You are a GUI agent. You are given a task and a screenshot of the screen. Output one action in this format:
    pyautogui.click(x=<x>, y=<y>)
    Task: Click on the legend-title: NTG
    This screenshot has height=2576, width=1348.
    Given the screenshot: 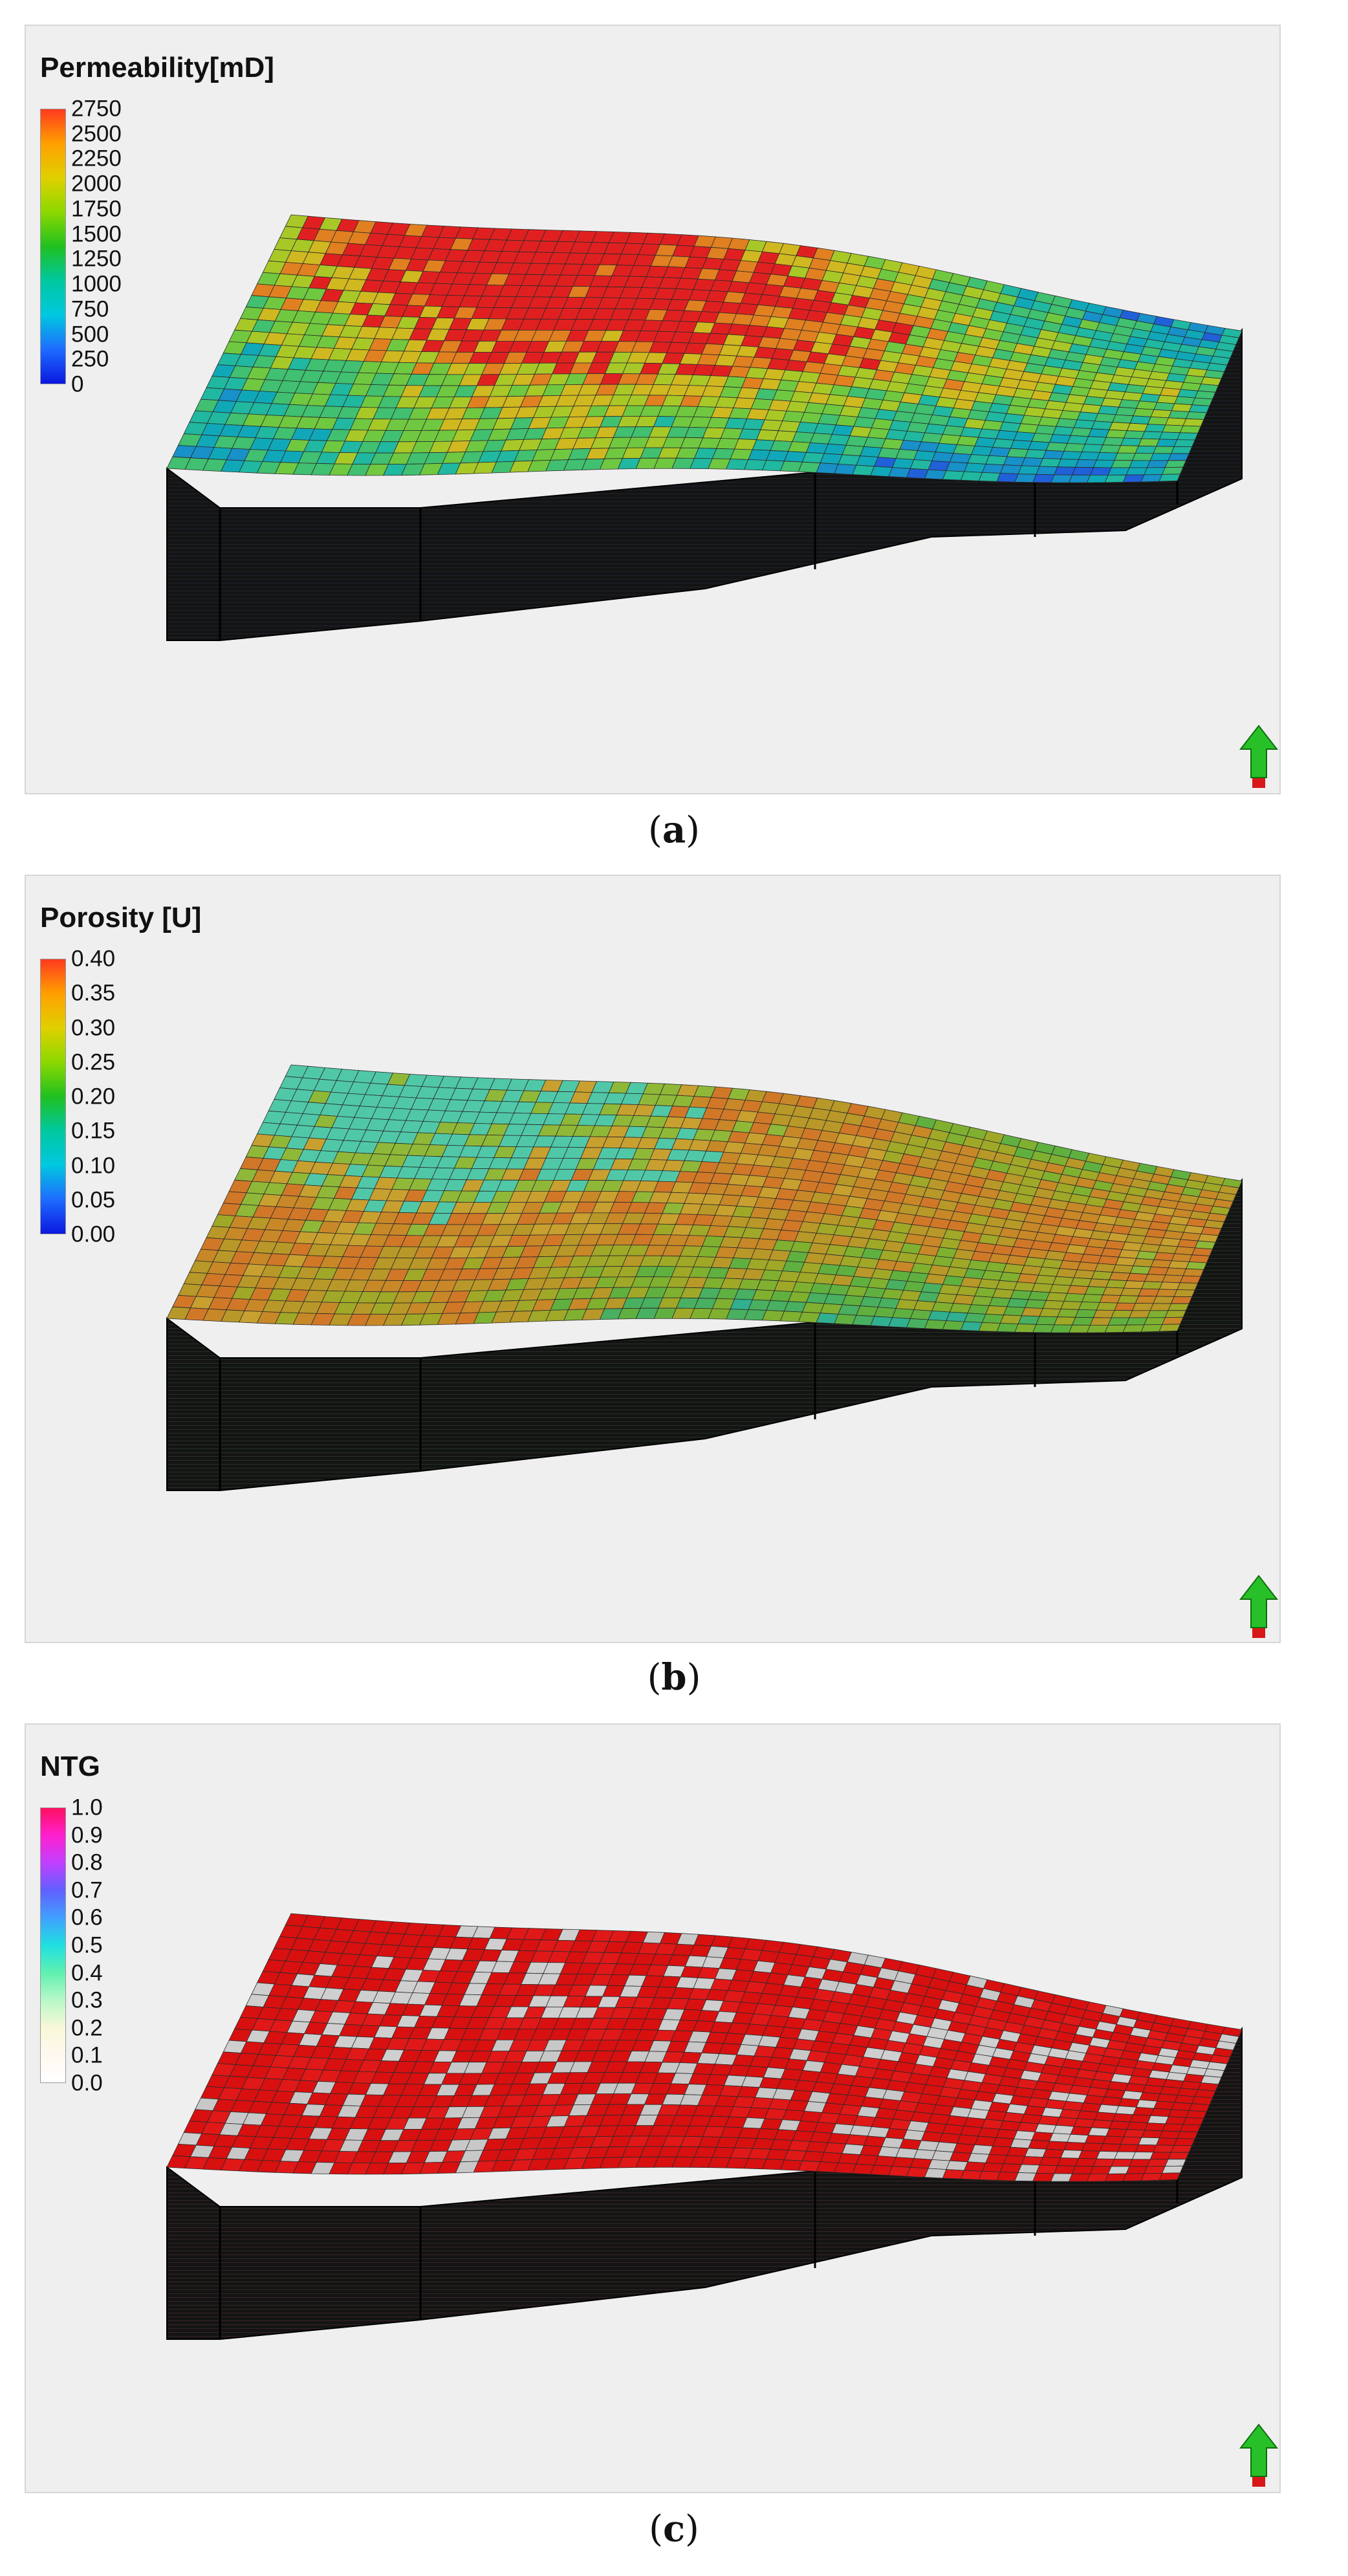 What is the action you would take?
    pyautogui.click(x=70, y=1766)
    